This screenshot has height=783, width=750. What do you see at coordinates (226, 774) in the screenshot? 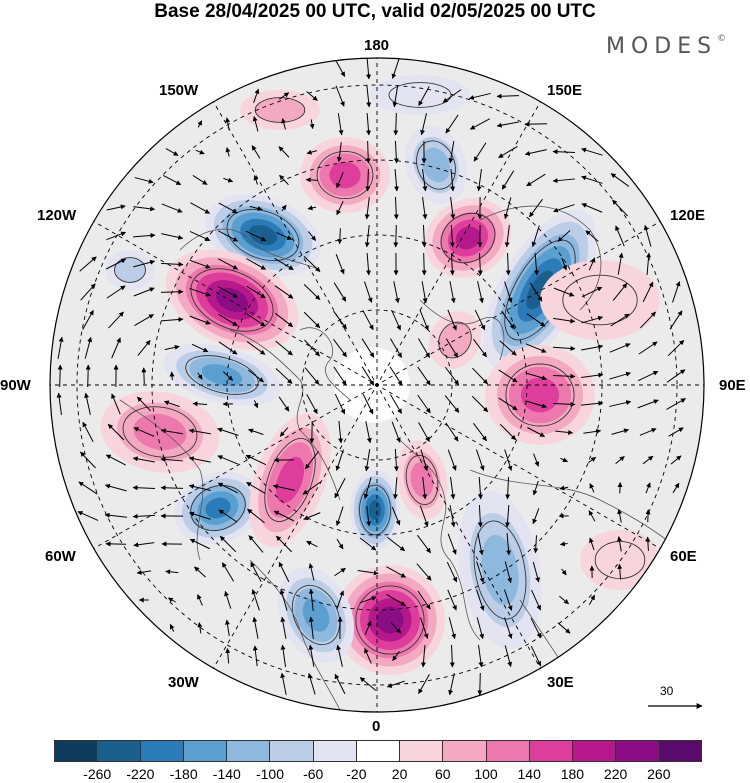
I see `colorbar-tick-label: -140` at bounding box center [226, 774].